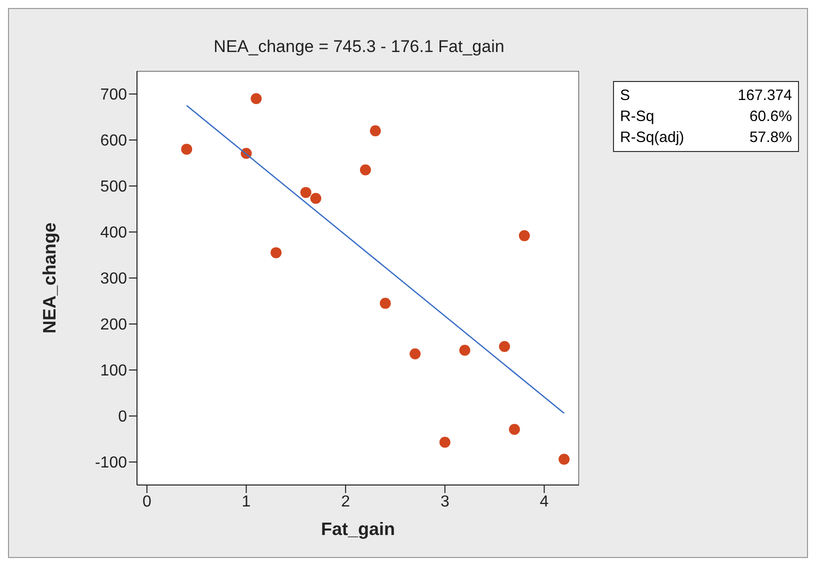 The height and width of the screenshot is (564, 814). I want to click on x-tick-label: 3, so click(445, 501).